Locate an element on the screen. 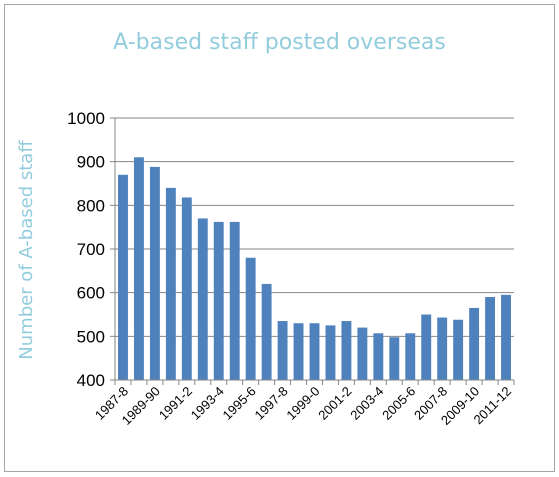  x-tick-label: 2005-6 is located at coordinates (398, 403).